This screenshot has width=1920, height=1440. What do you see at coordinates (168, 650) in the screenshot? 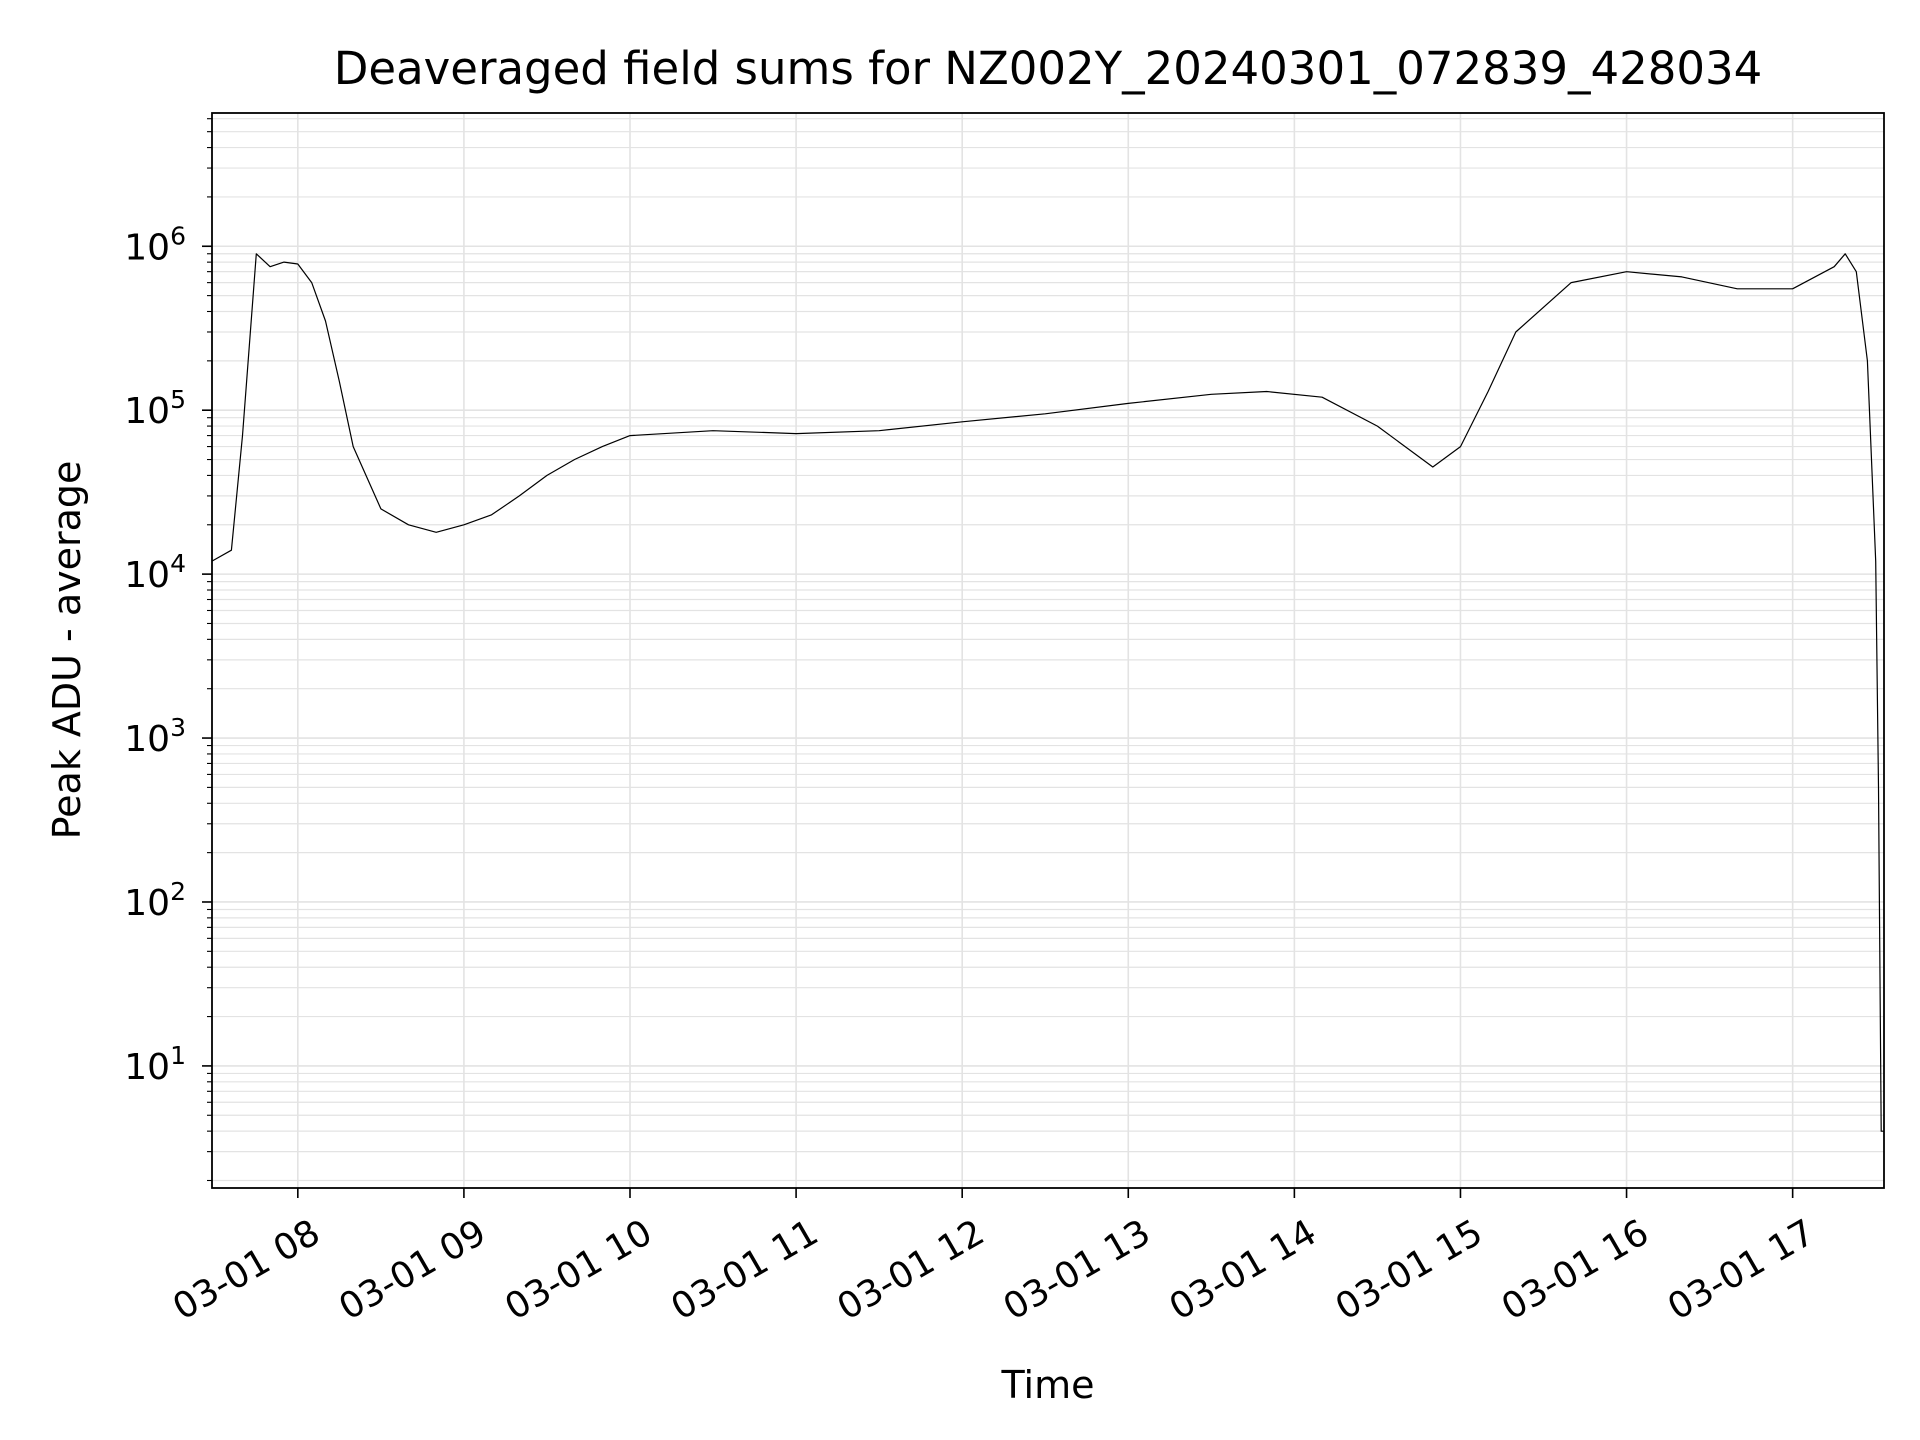
I see `y-axis: 10¹ 10² 10³ 10⁴ 10⁵ 10⁶` at bounding box center [168, 650].